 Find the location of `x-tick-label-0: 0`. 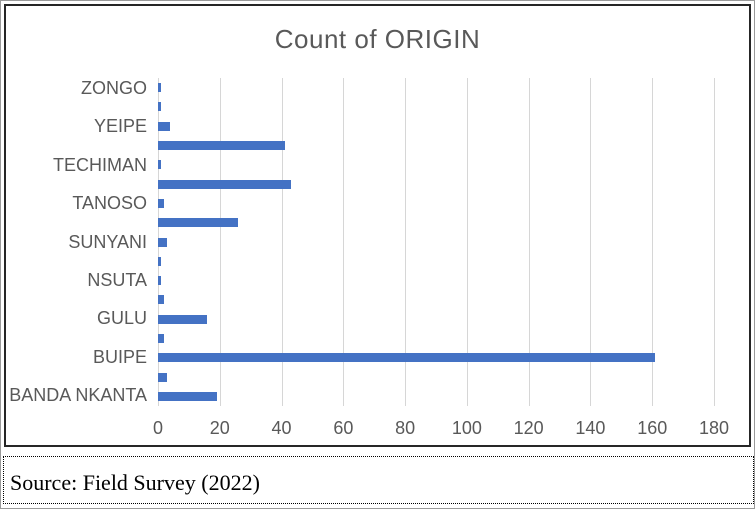

x-tick-label-0: 0 is located at coordinates (158, 428).